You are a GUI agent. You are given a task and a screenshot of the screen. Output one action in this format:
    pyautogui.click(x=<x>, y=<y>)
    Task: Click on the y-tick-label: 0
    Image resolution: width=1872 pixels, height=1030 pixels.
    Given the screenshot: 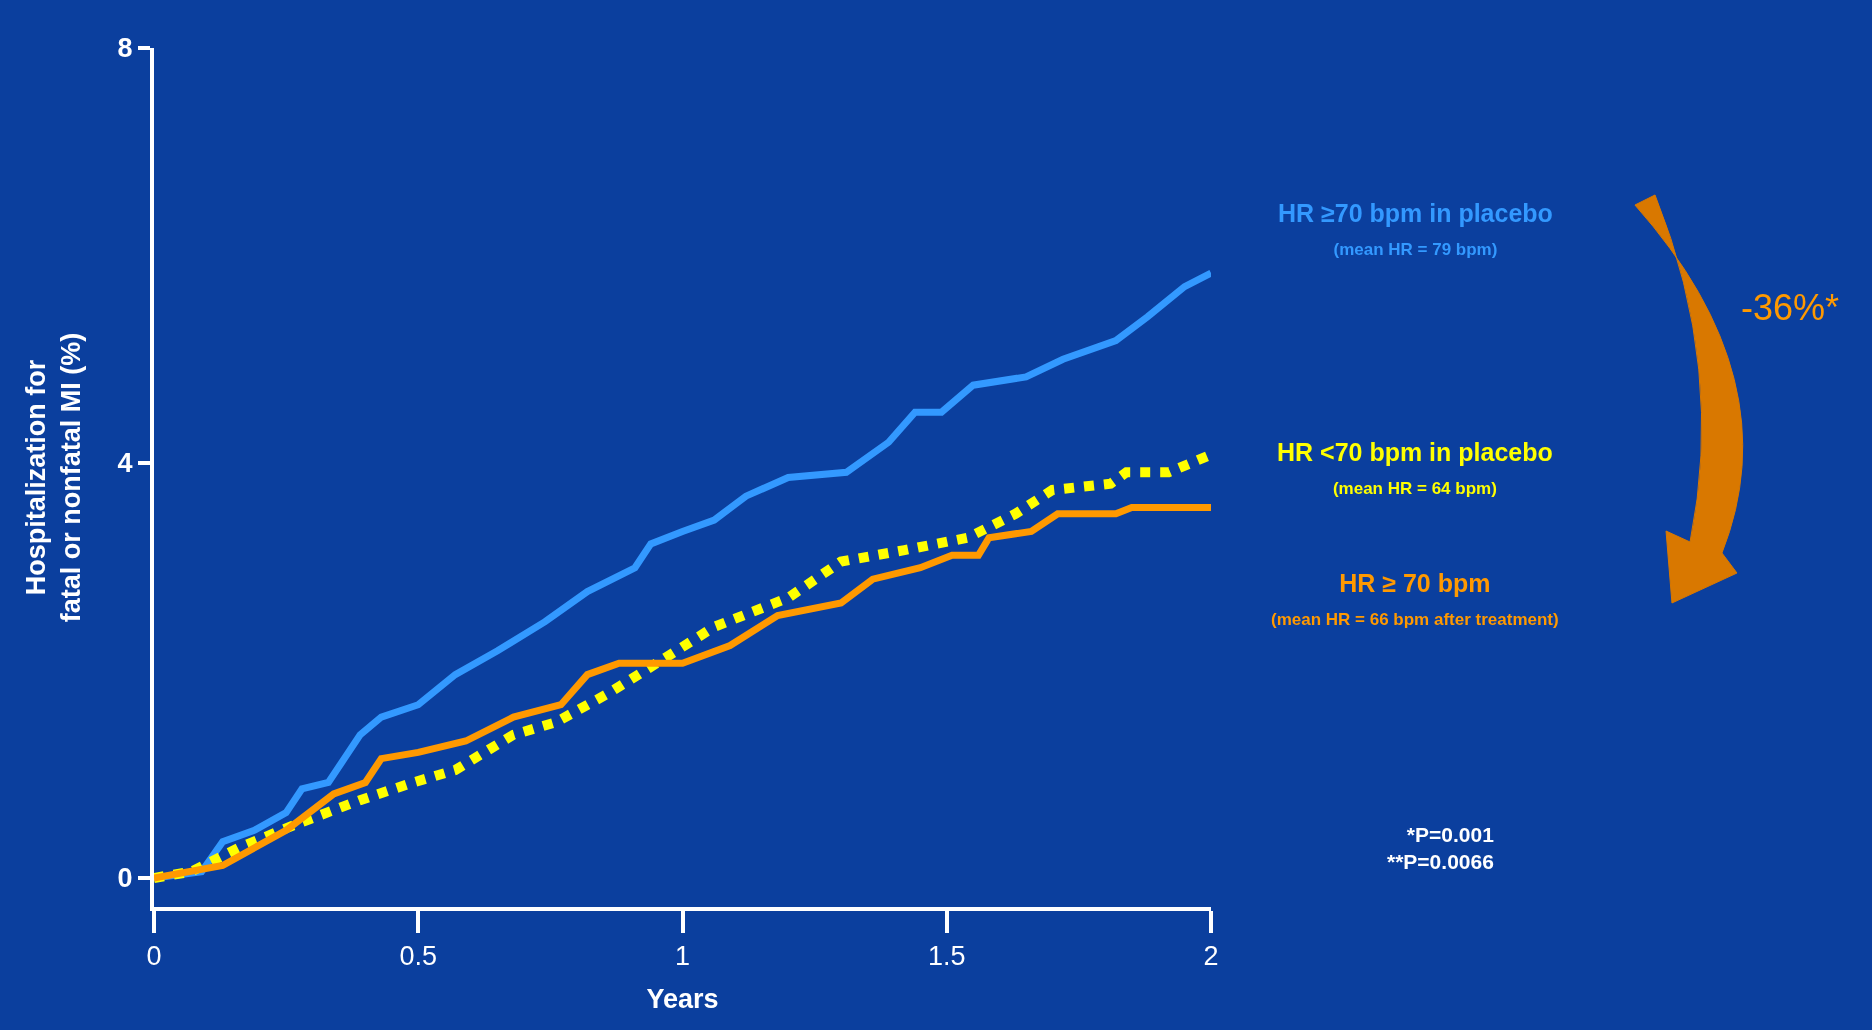 What is the action you would take?
    pyautogui.click(x=125, y=878)
    